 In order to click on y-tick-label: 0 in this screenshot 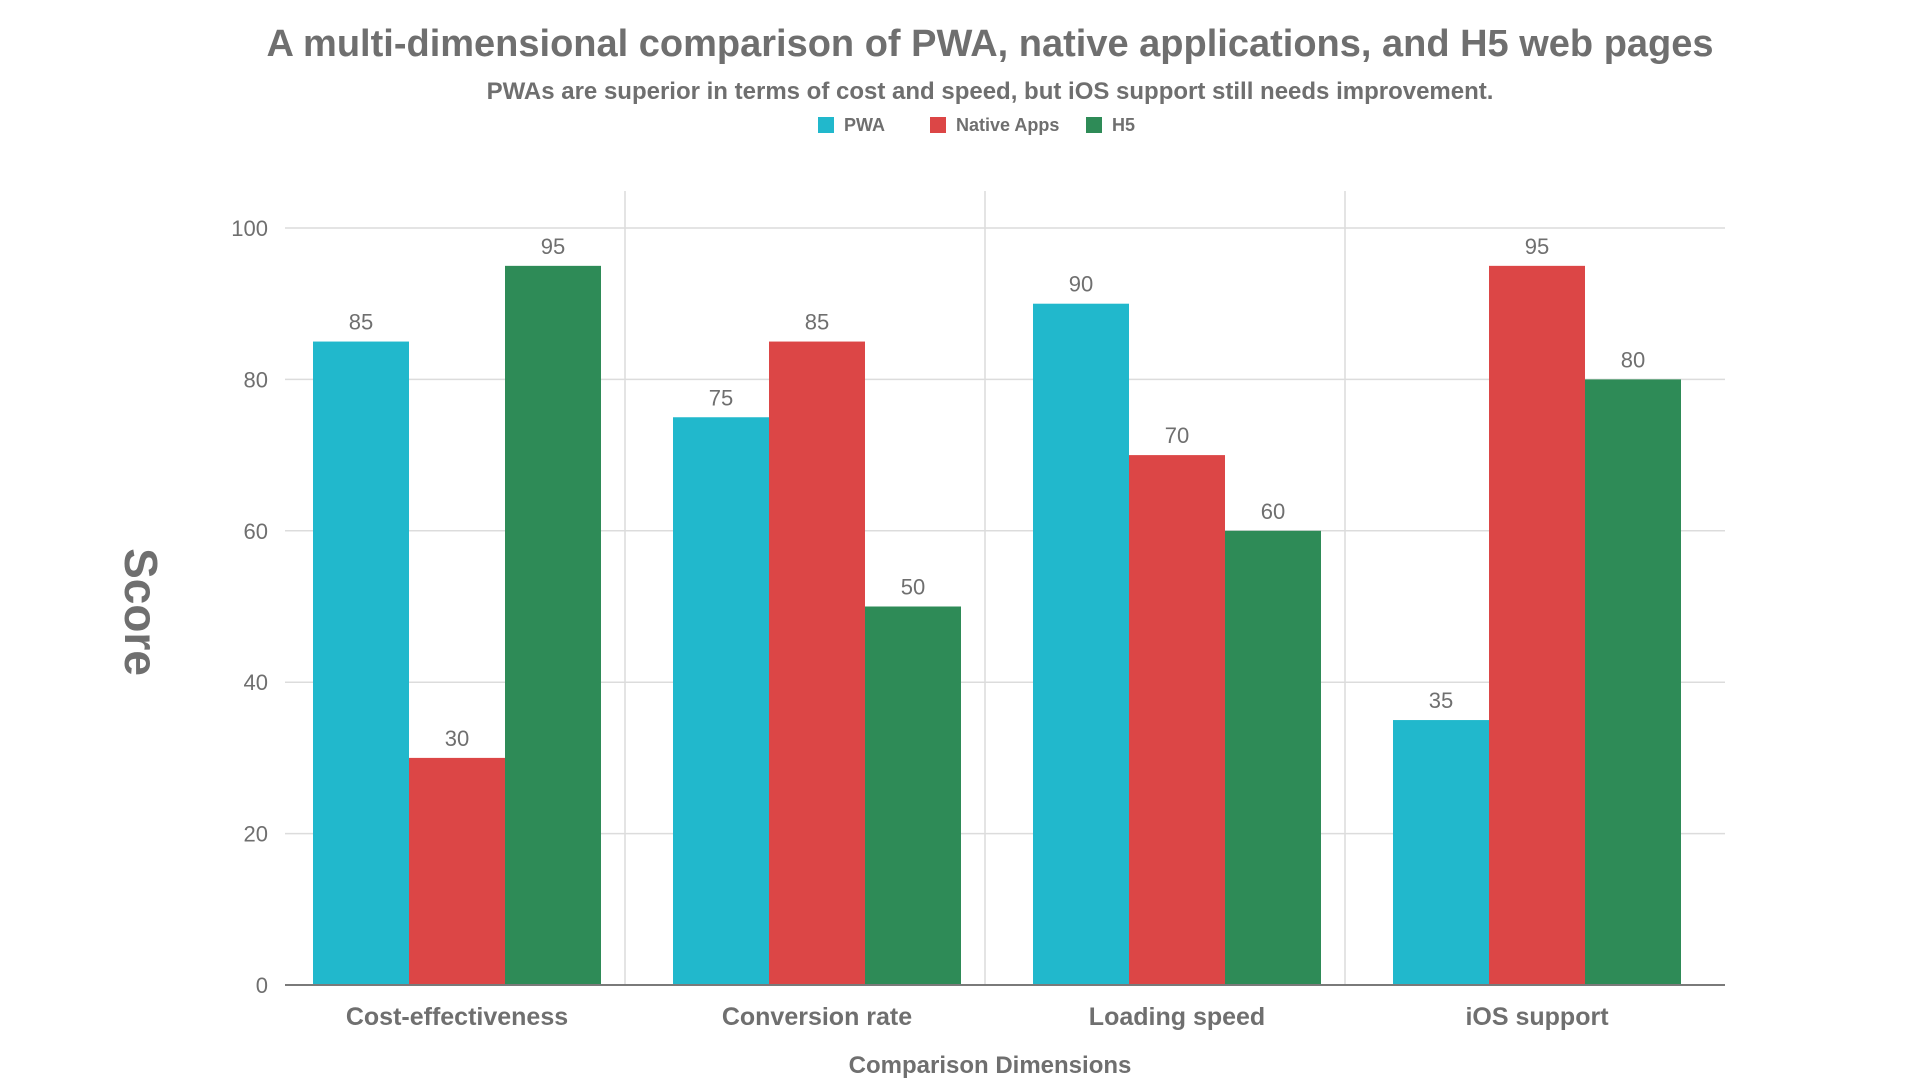, I will do `click(262, 985)`.